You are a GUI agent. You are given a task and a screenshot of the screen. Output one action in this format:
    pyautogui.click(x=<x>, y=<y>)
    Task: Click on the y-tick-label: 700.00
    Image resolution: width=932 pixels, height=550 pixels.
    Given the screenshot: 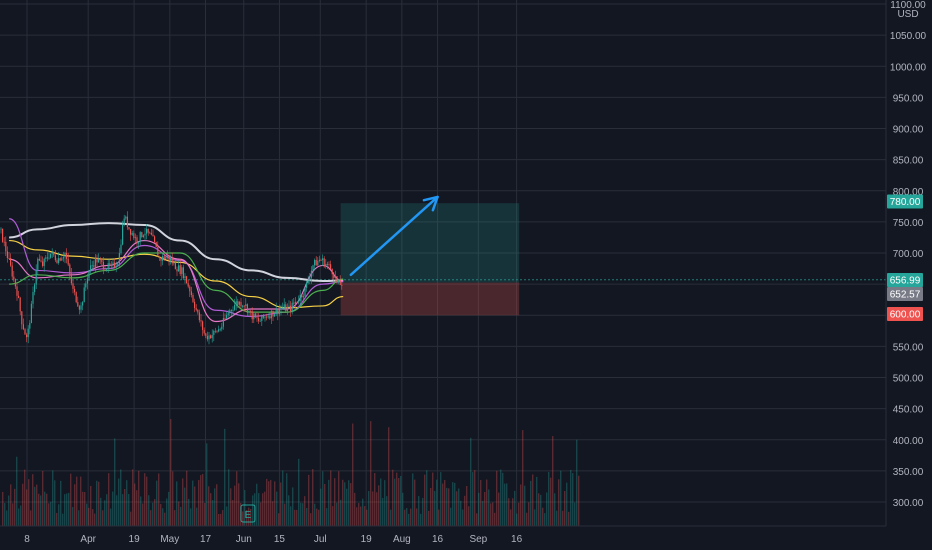 What is the action you would take?
    pyautogui.click(x=908, y=254)
    